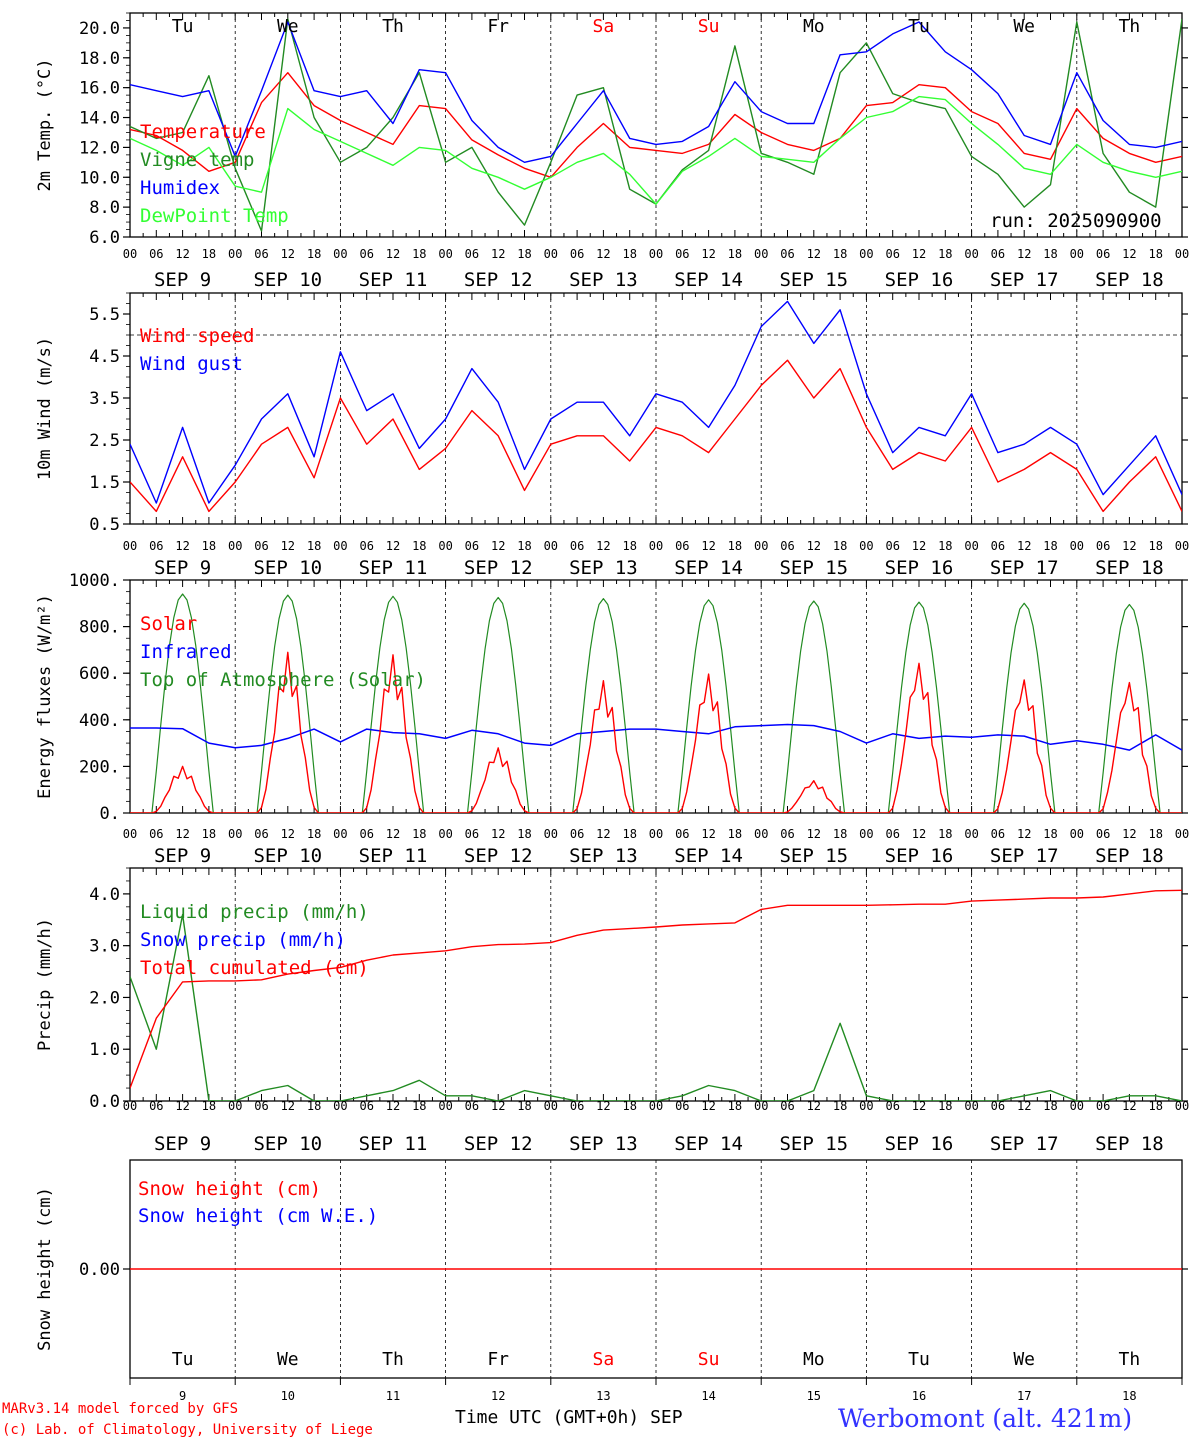 This screenshot has height=1440, width=1194. Describe the element at coordinates (656, 737) in the screenshot. I see `series-line-infrared` at that location.